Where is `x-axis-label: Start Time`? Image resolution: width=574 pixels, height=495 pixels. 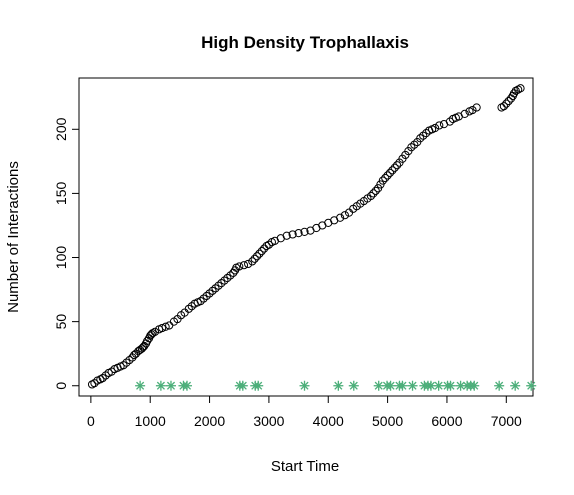 x-axis-label: Start Time is located at coordinates (305, 466).